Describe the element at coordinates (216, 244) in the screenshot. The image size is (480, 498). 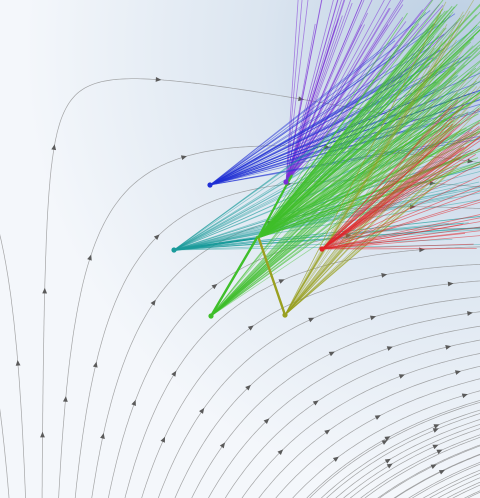
I see `teal-stem` at that location.